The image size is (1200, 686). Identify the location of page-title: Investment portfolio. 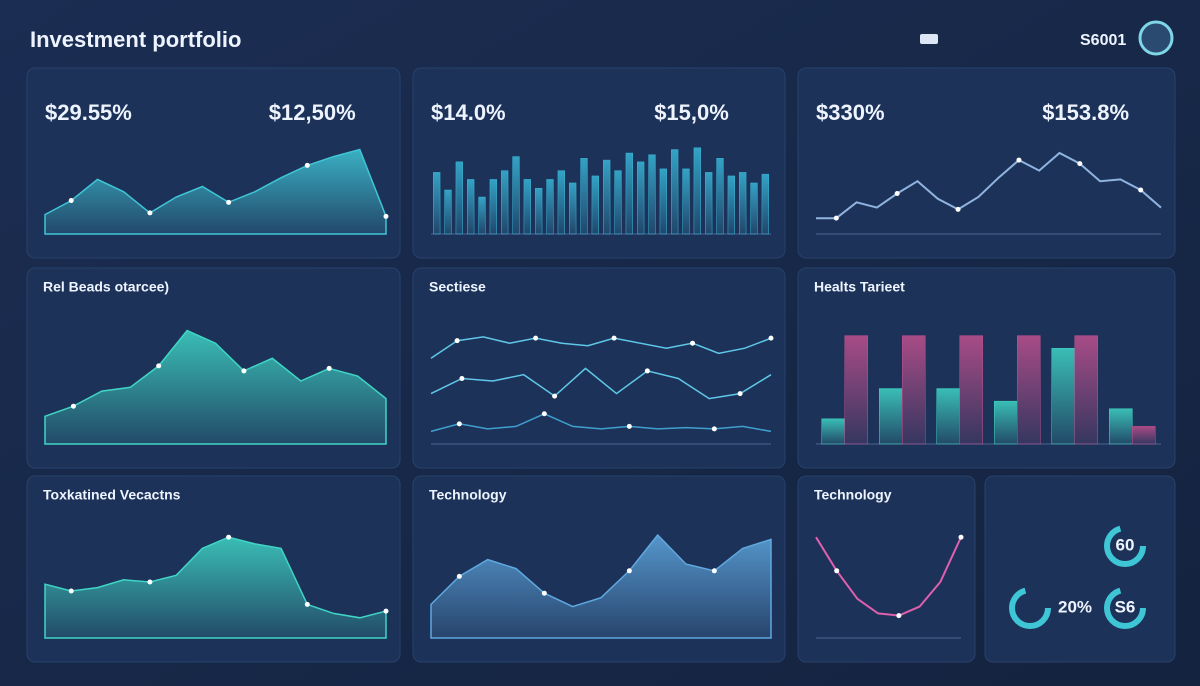
(135, 39).